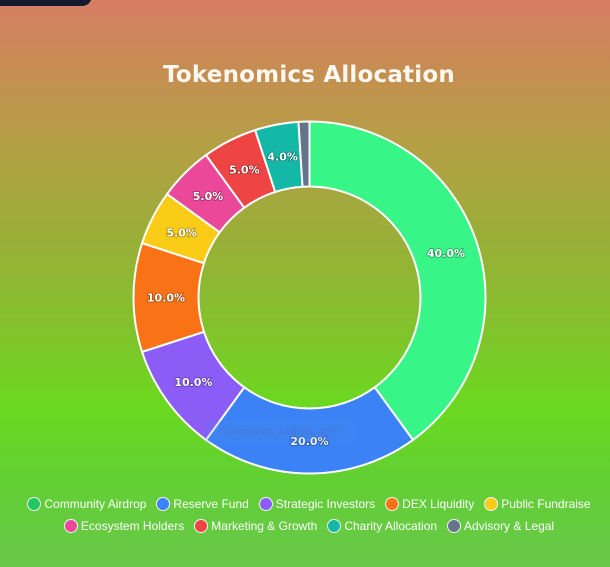 This screenshot has width=610, height=567. What do you see at coordinates (282, 157) in the screenshot?
I see `slice-value-label: 4.0%` at bounding box center [282, 157].